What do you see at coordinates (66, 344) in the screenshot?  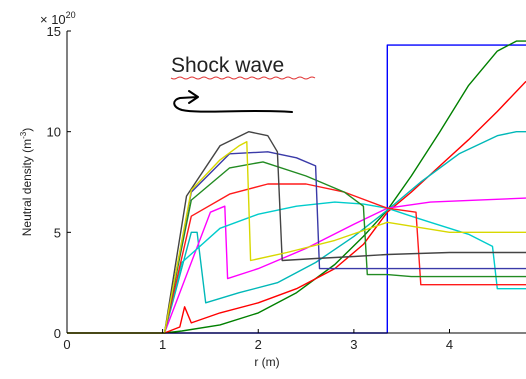 I see `x-tick-label: 0` at bounding box center [66, 344].